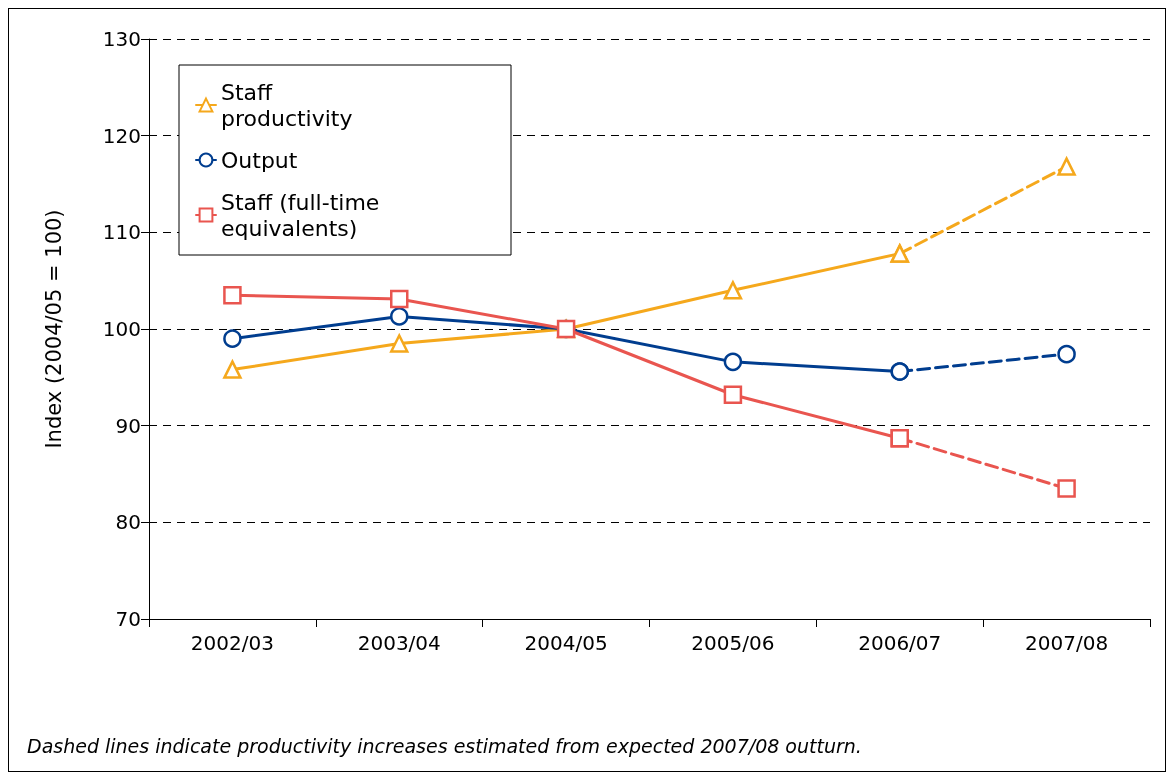 This screenshot has height=780, width=1174. What do you see at coordinates (733, 643) in the screenshot?
I see `x-tick-label: 2005/06` at bounding box center [733, 643].